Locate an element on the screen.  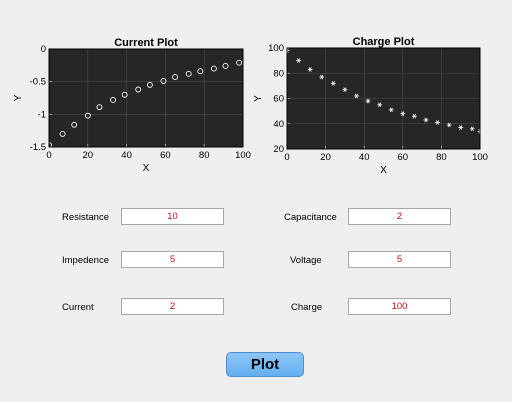
current-plot-xtick-label: 20 is located at coordinates (88, 155).